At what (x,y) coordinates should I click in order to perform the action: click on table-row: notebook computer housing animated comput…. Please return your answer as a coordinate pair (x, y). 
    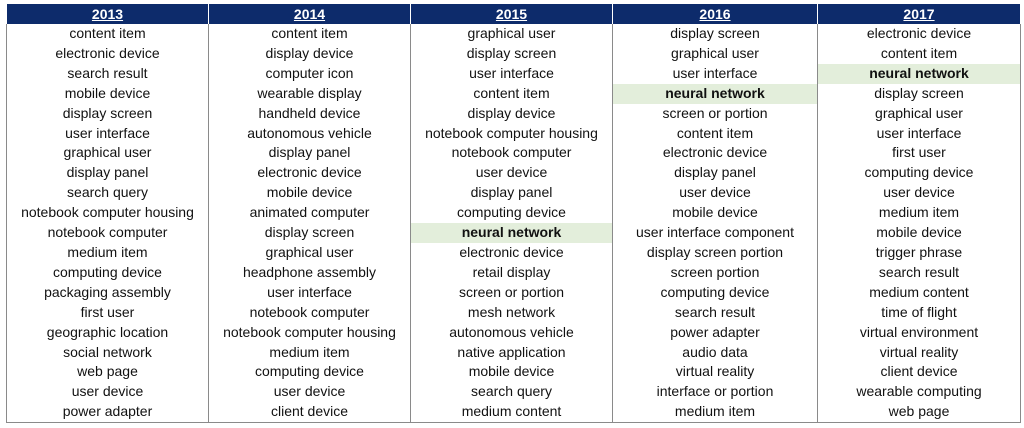
    Looking at the image, I should click on (513, 213).